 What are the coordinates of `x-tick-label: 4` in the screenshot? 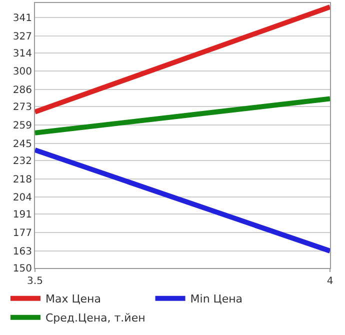 It's located at (330, 281).